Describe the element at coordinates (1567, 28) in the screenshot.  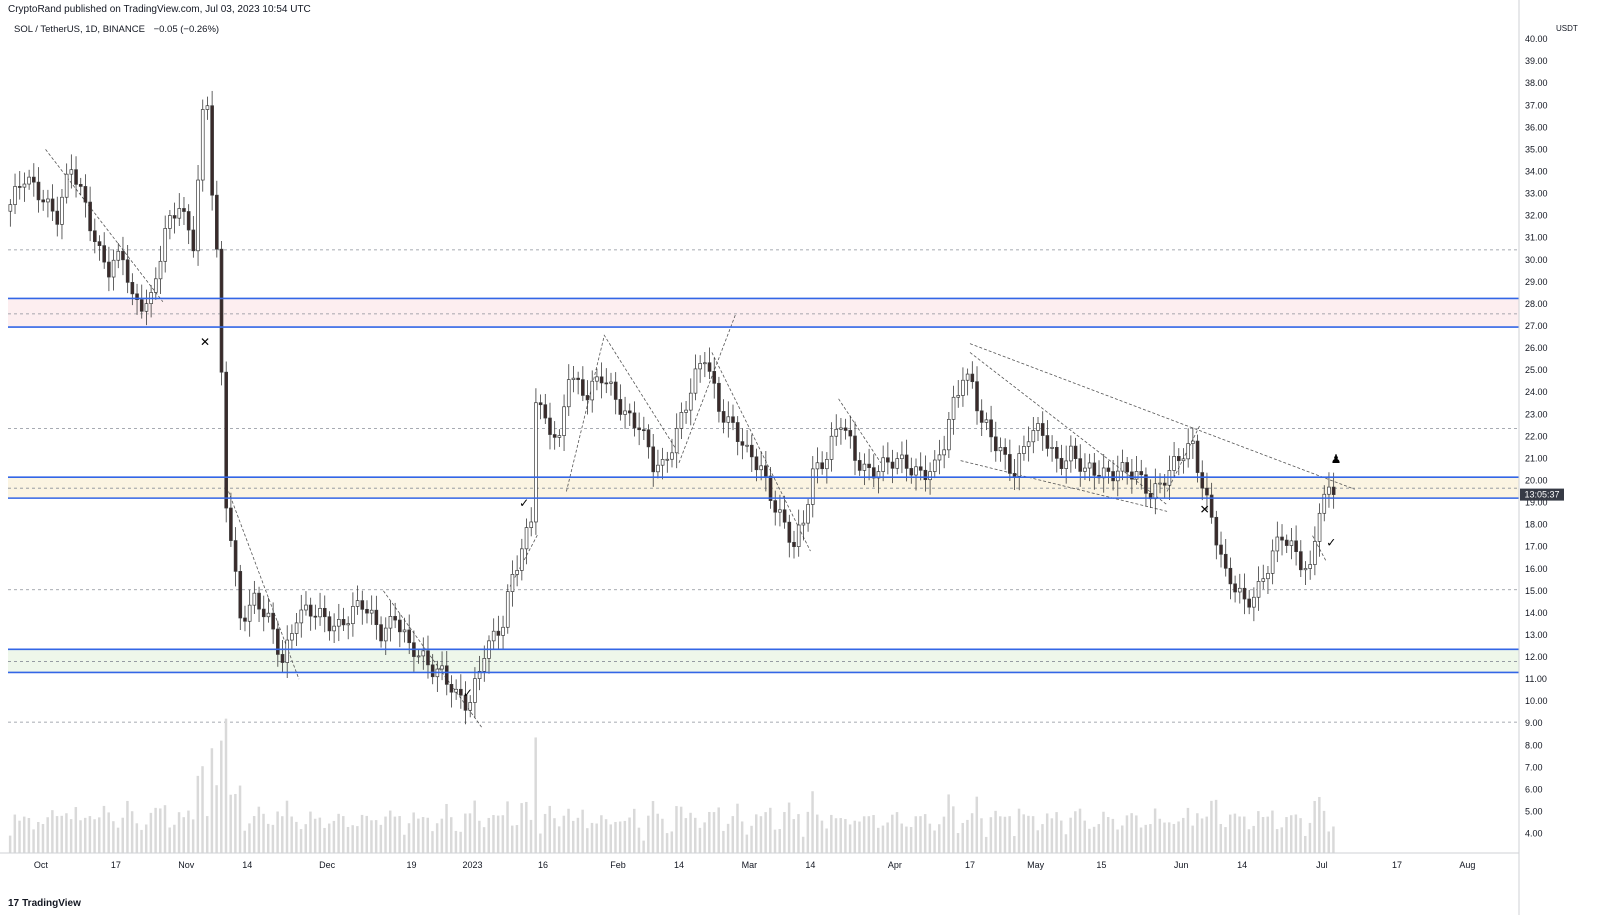
I see `currency-label: USDT` at that location.